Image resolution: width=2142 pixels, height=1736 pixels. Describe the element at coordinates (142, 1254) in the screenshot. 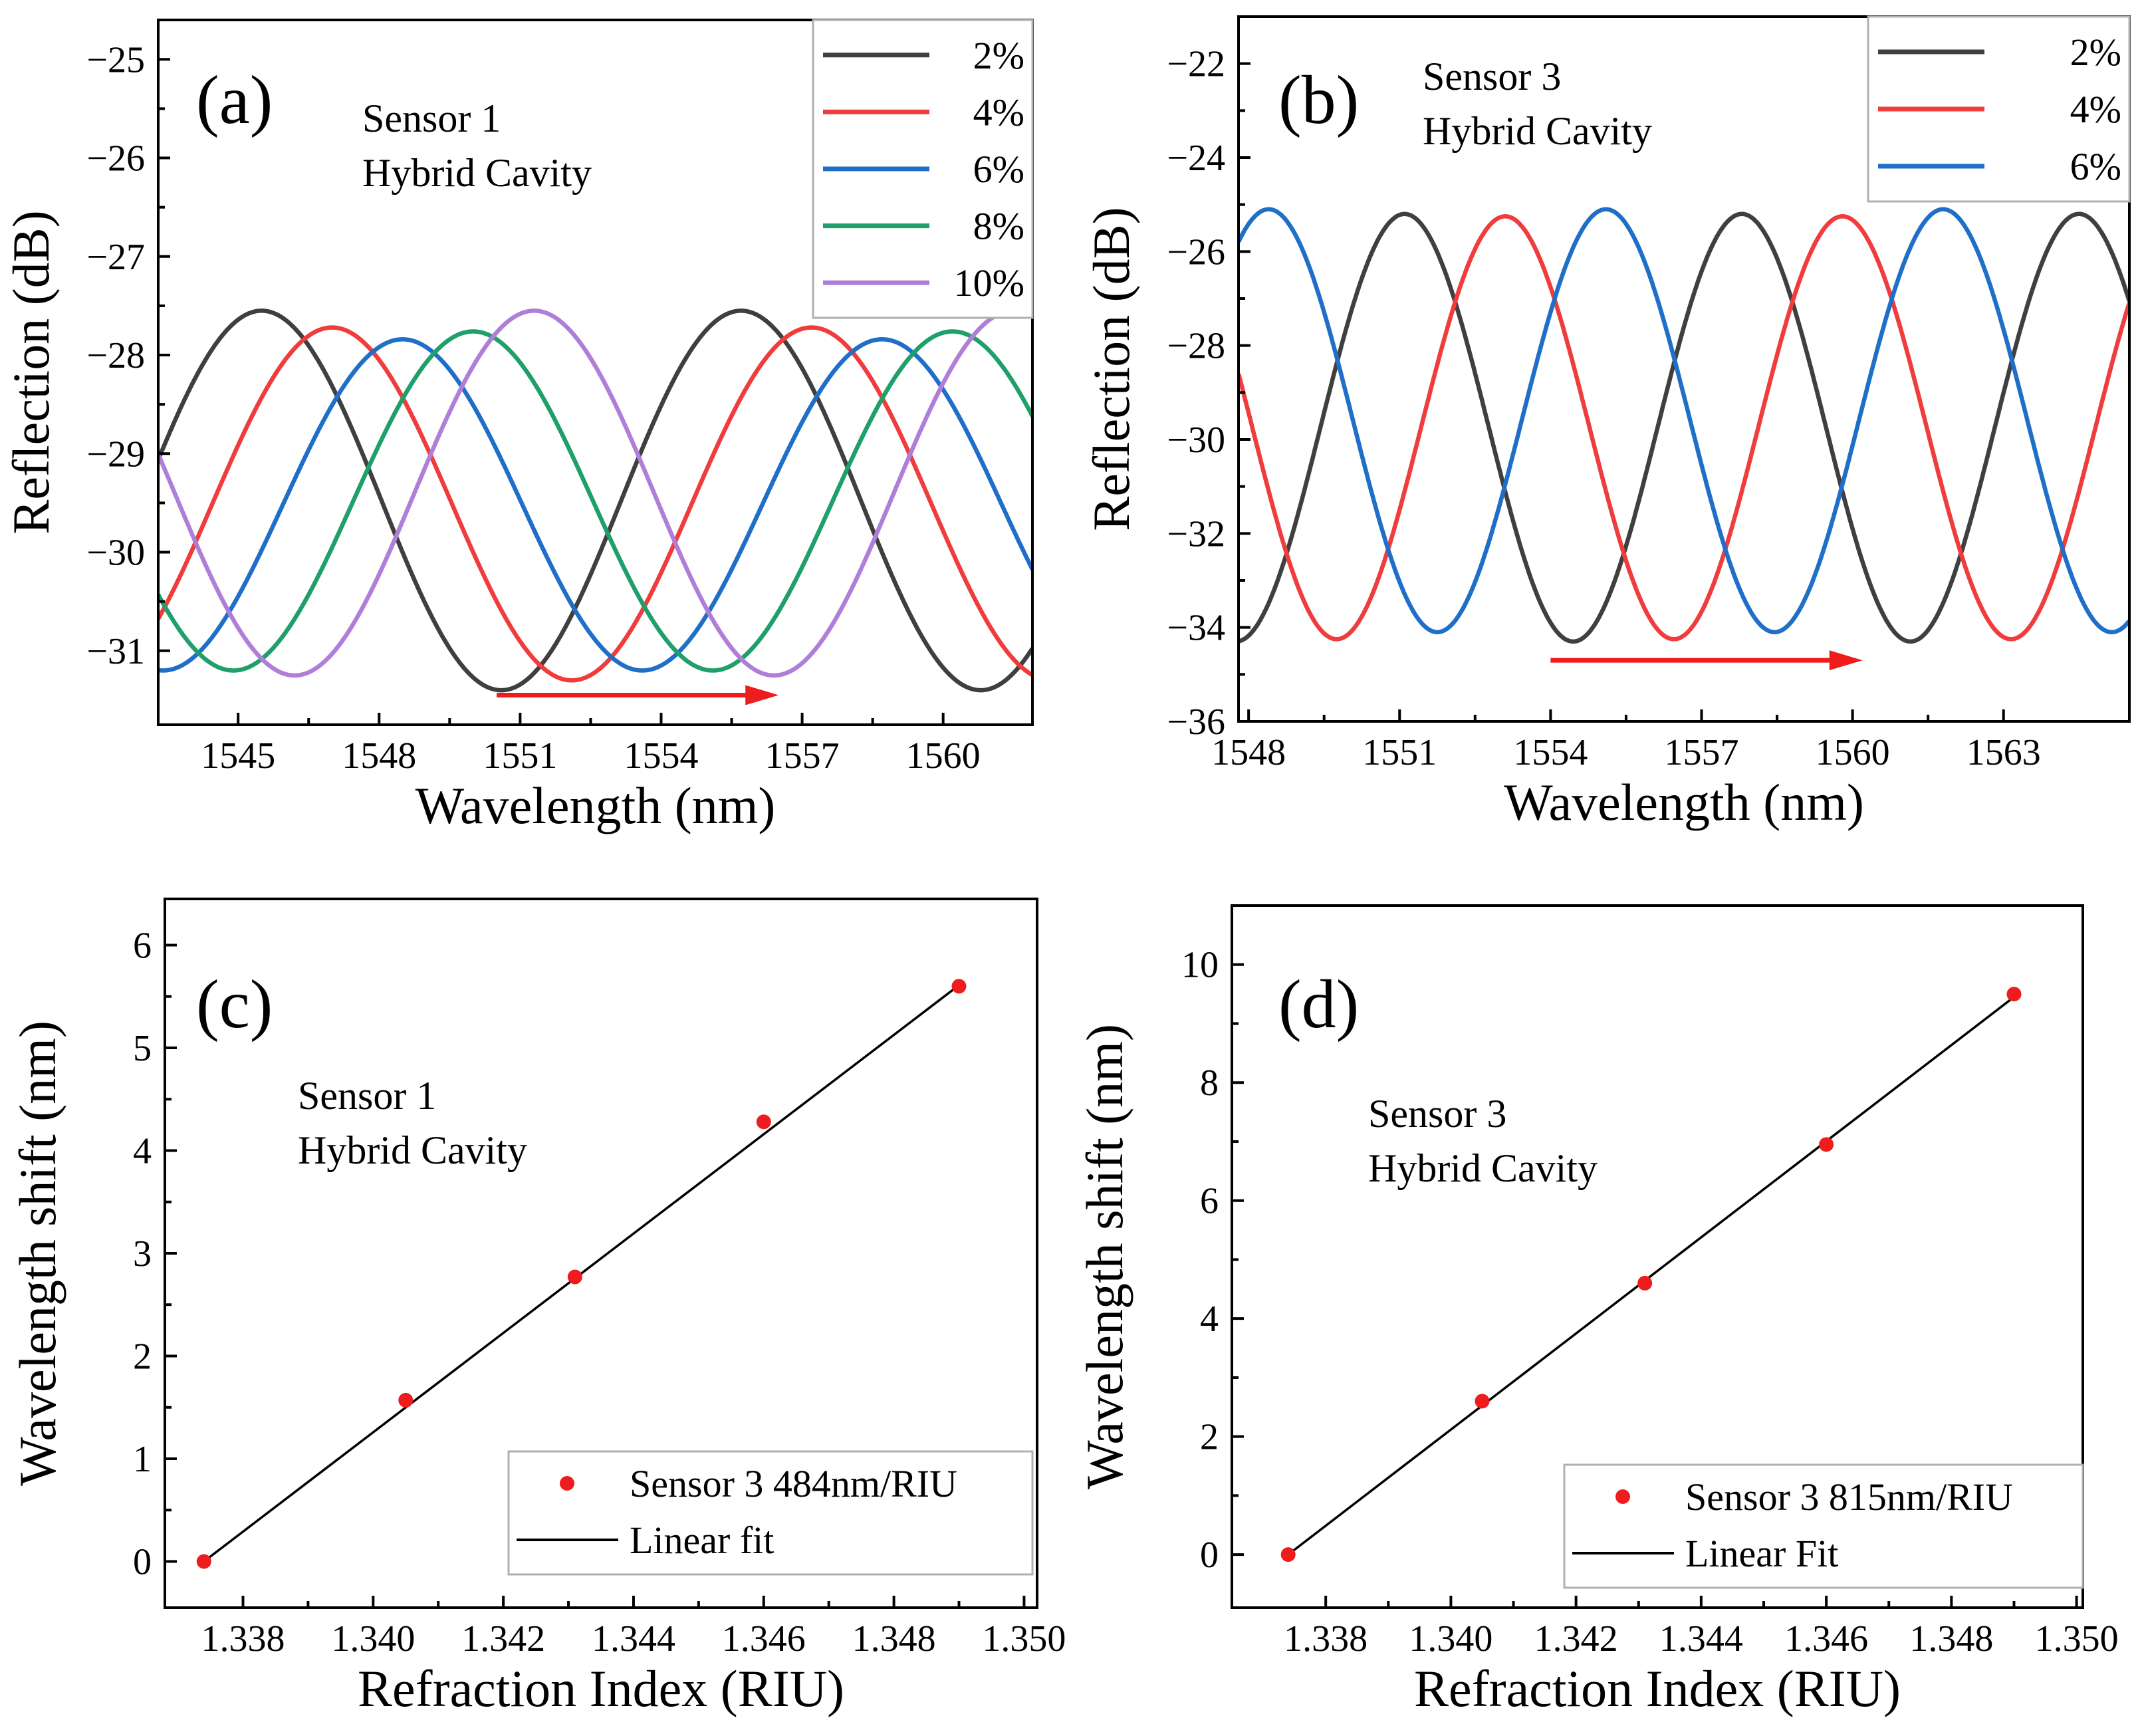

I see `y-tick-labels: 0 1 2 3 4 5 6` at that location.